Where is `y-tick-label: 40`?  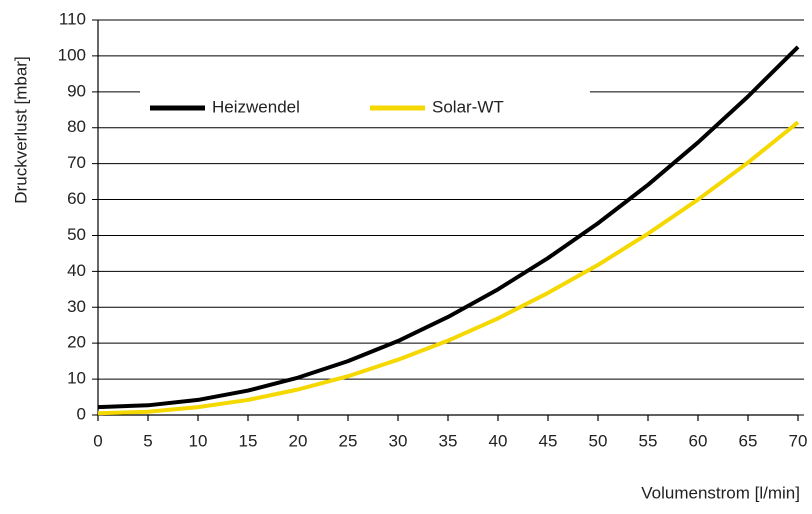 y-tick-label: 40 is located at coordinates (76, 270).